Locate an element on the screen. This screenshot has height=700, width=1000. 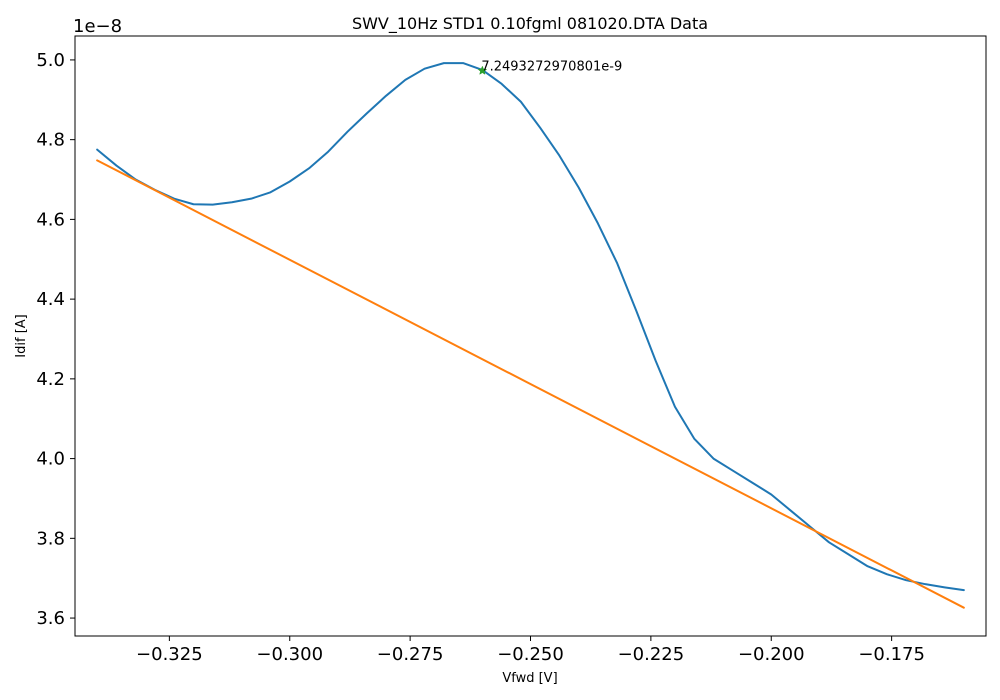
x-tick-label: −0.200 is located at coordinates (771, 654).